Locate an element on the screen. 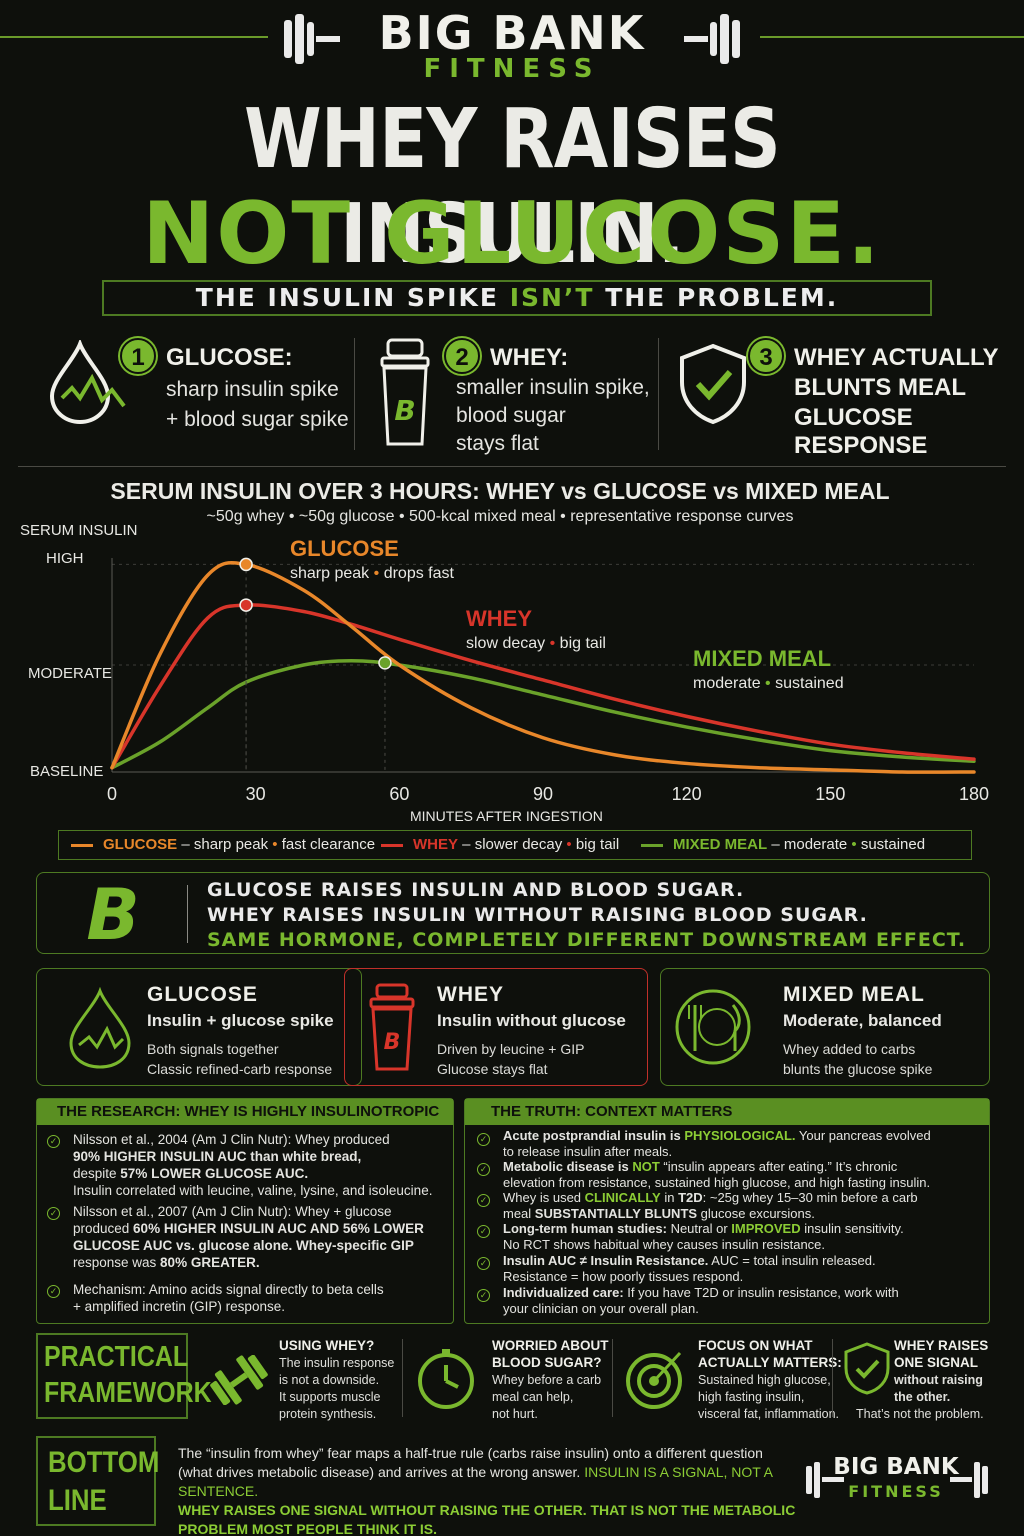 This screenshot has height=1536, width=1024. truth-header: THE TRUTH: CONTEXT MATTERS is located at coordinates (727, 1112).